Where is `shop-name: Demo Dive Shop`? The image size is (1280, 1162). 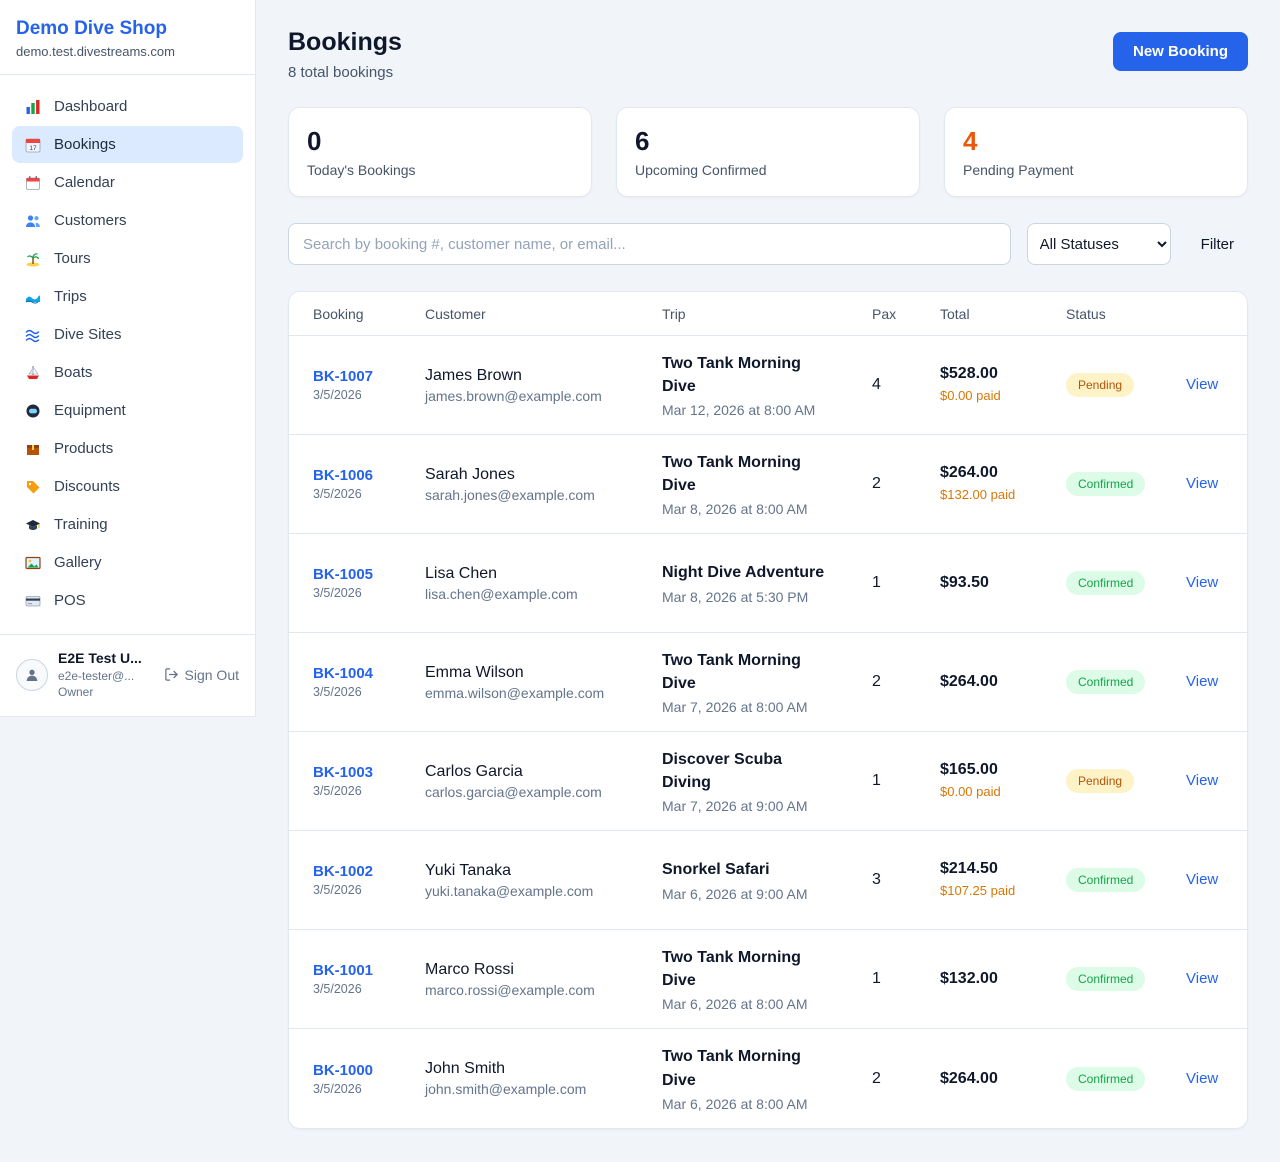 shop-name: Demo Dive Shop is located at coordinates (91, 28).